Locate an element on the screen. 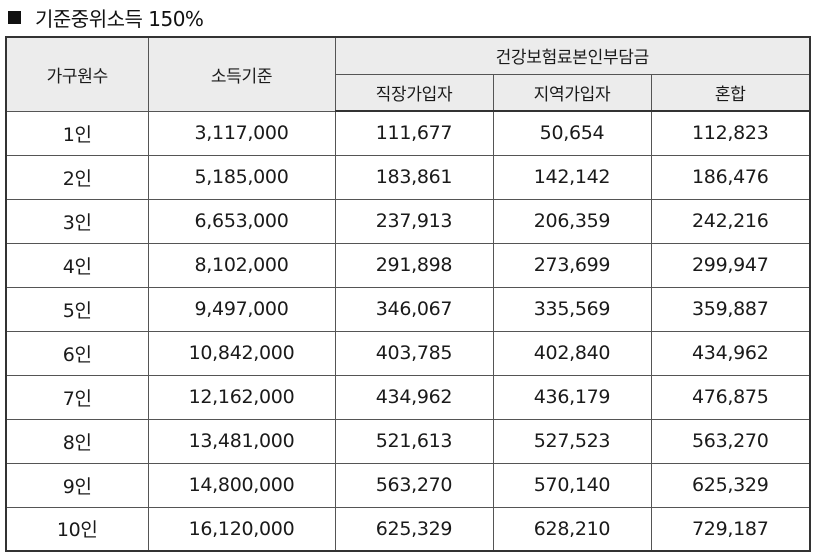  cell-employee: 183,861 is located at coordinates (414, 177).